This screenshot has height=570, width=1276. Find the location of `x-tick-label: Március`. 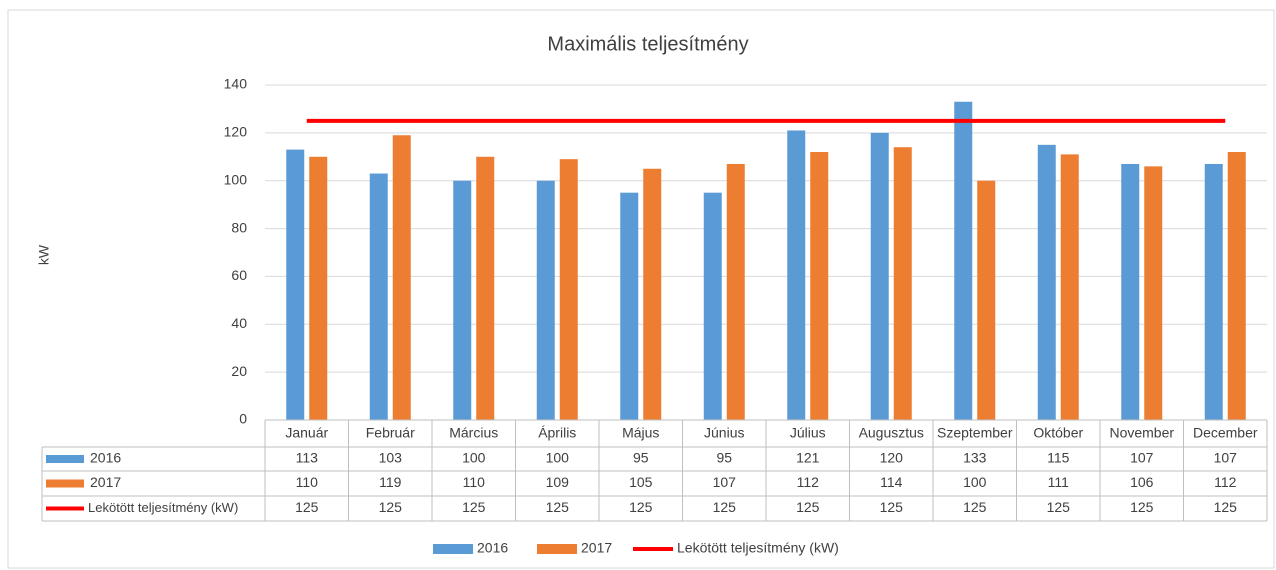

x-tick-label: Március is located at coordinates (473, 433).